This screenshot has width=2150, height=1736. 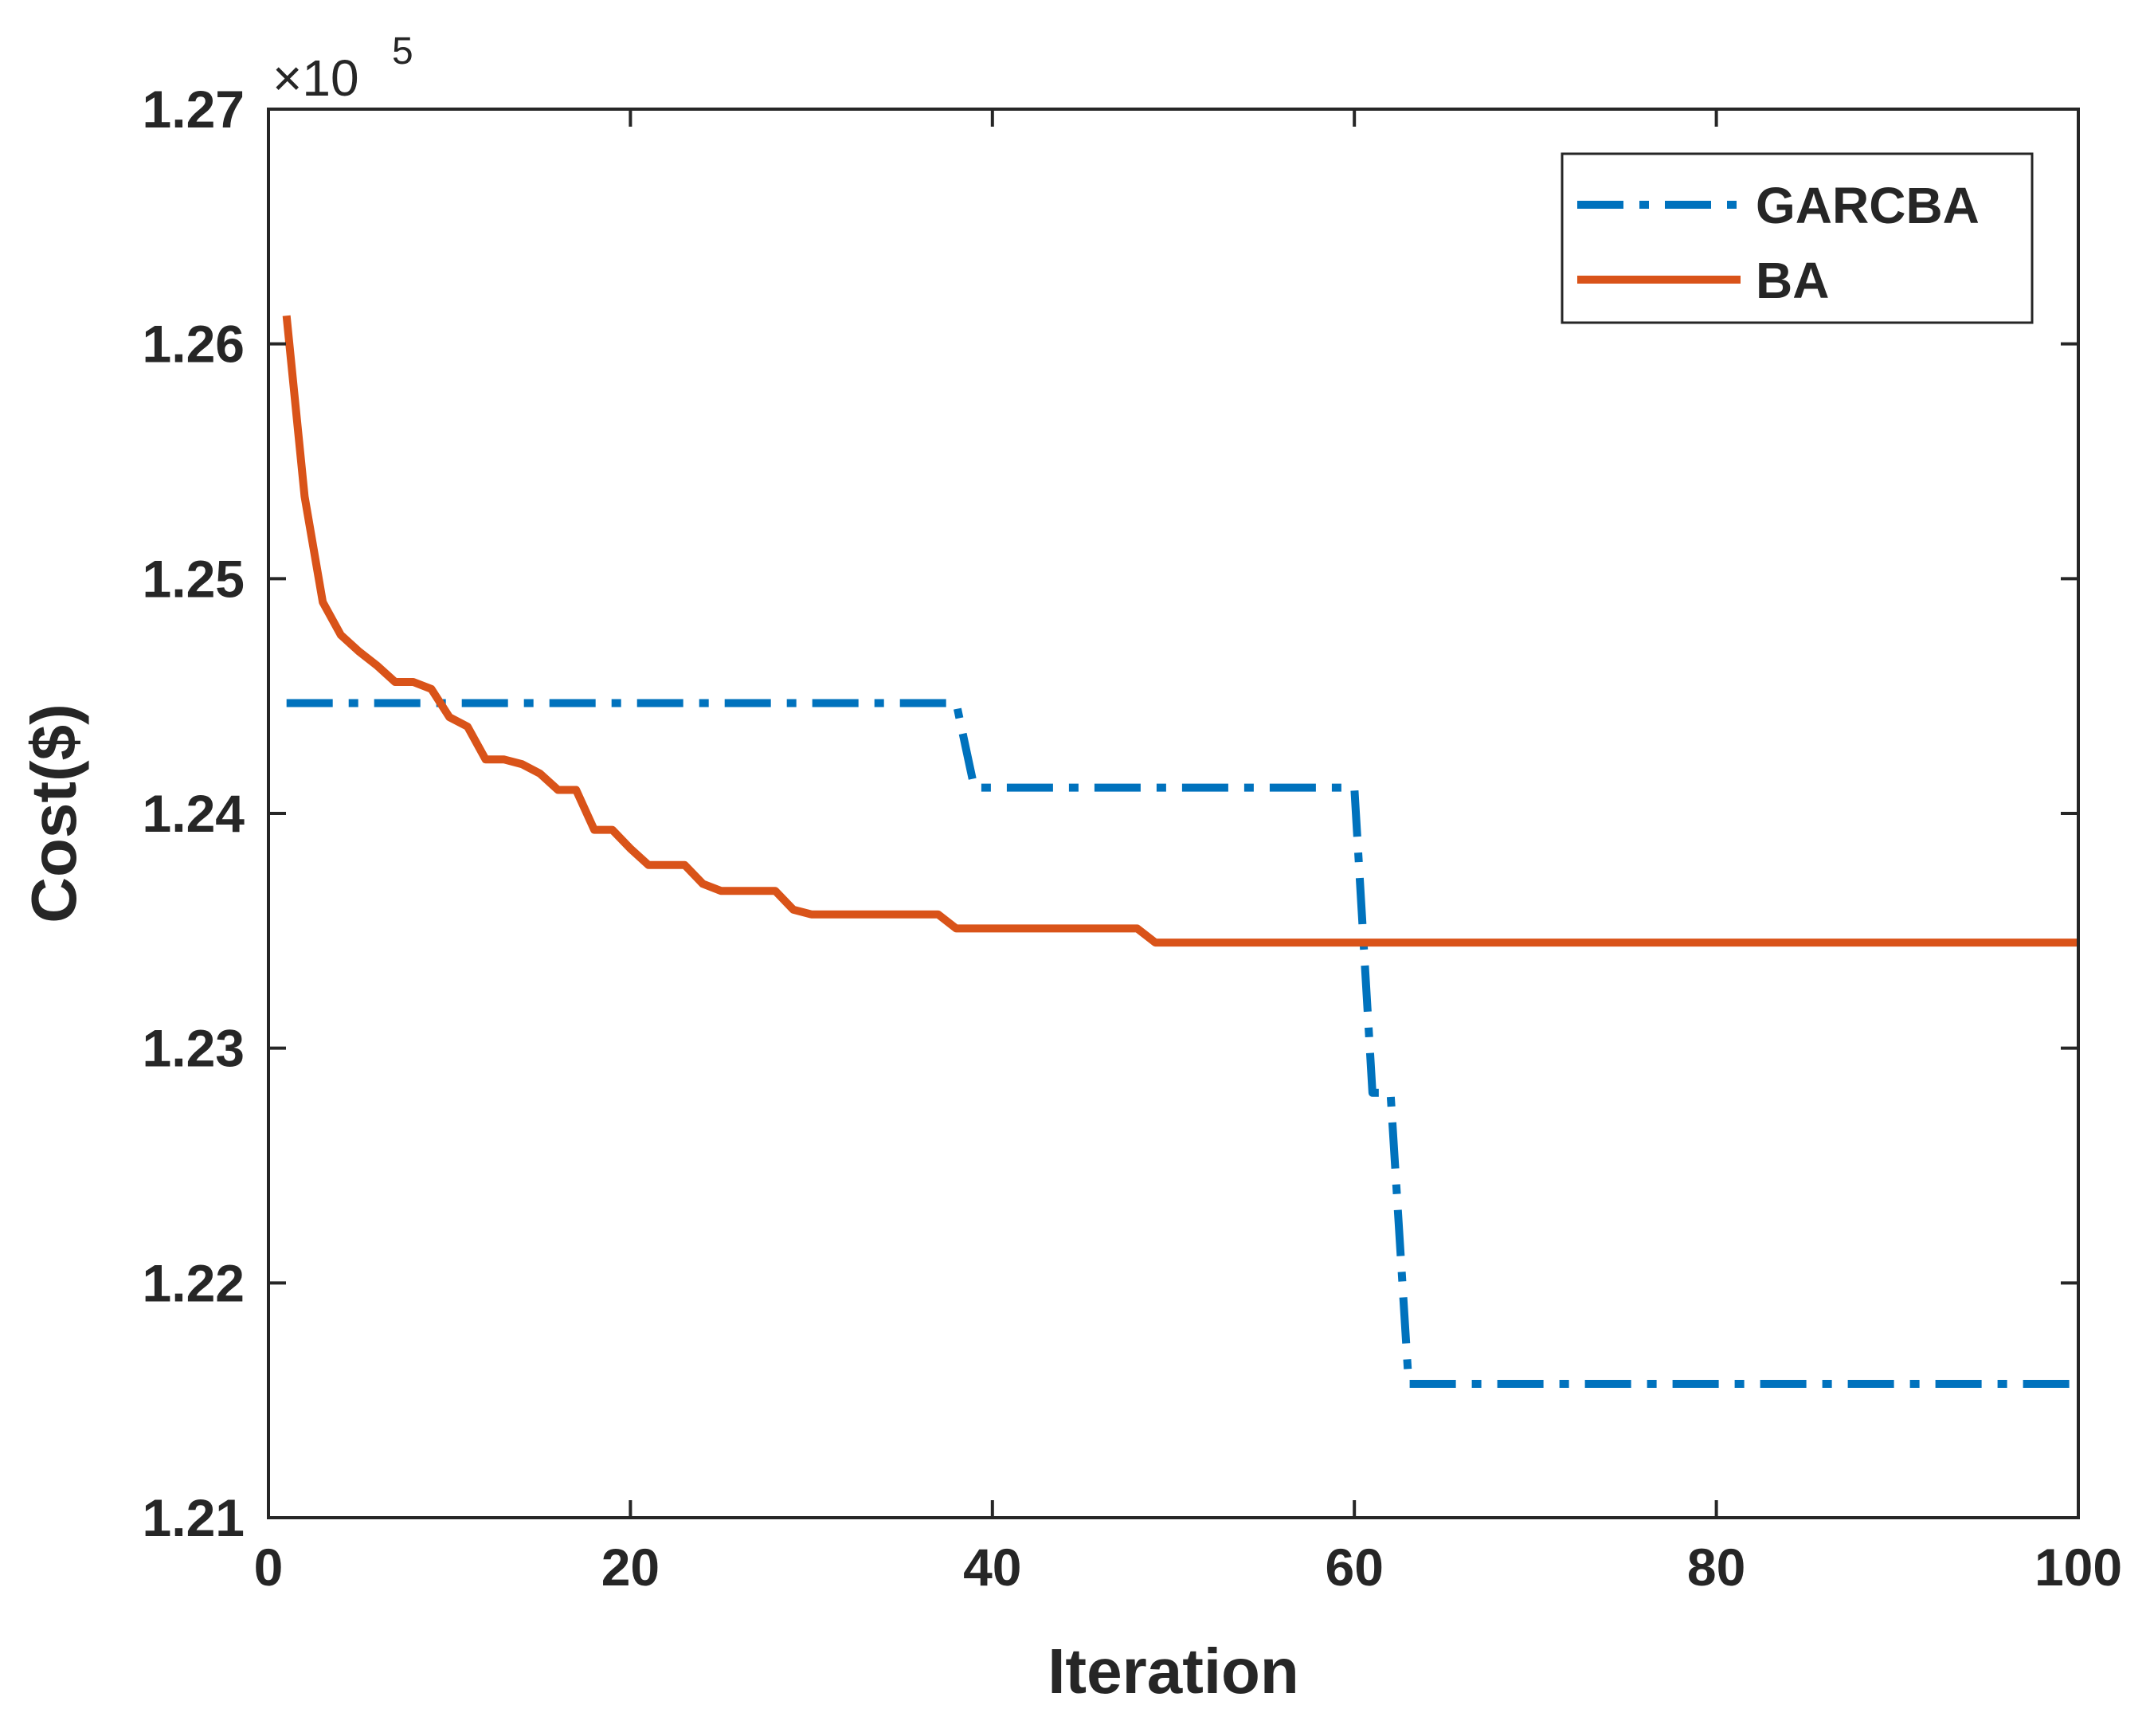 I want to click on y-exponent-base: ×10, so click(x=315, y=78).